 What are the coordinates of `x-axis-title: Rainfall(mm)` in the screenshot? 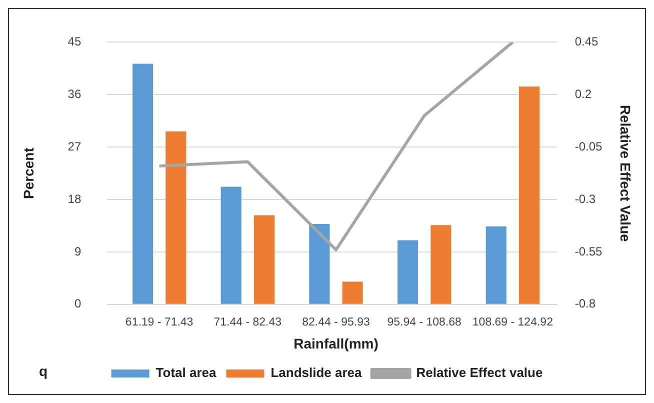 It's located at (336, 343).